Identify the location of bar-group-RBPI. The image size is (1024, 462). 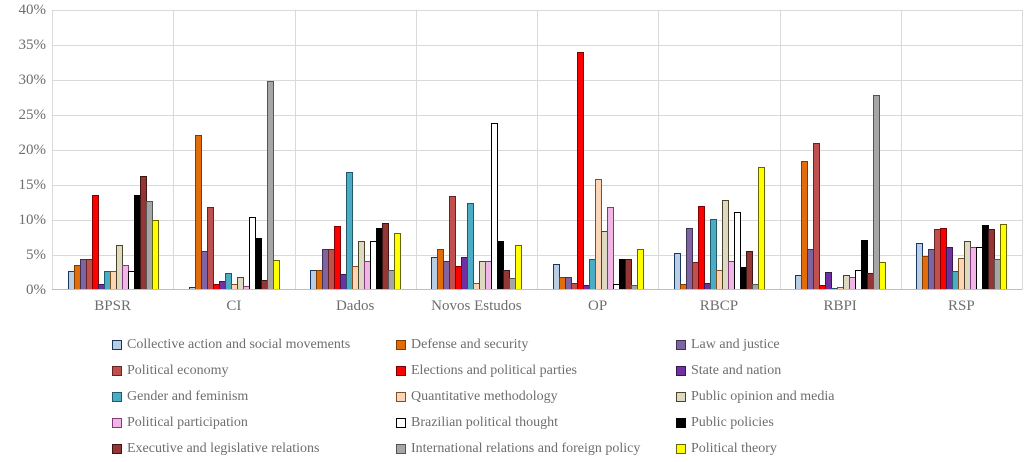
(840, 150).